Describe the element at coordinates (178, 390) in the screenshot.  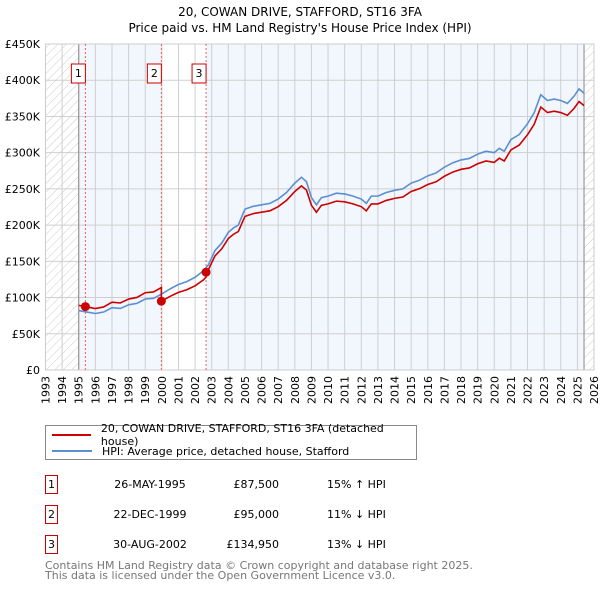
I see `x-tick-label: 2001` at that location.